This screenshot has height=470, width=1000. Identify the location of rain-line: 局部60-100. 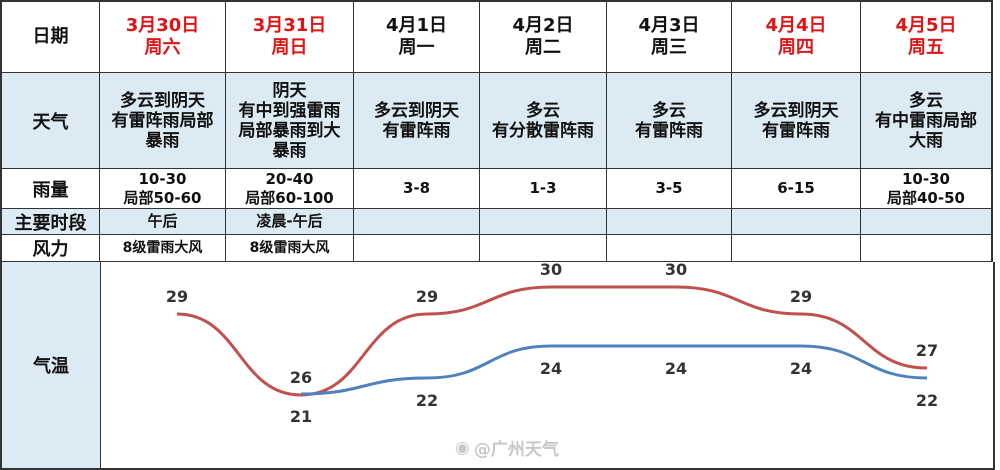
(289, 197).